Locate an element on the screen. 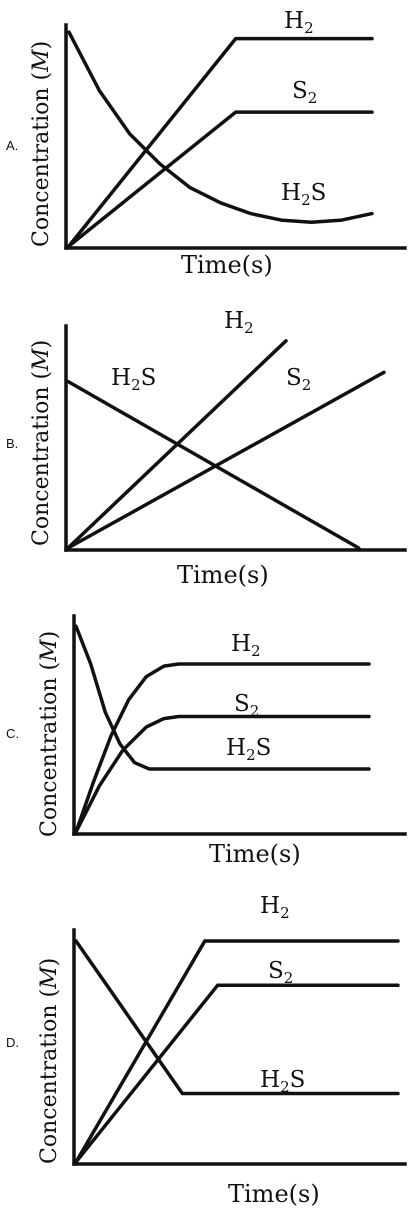 This screenshot has height=1210, width=416. option-label: D. is located at coordinates (12, 1042).